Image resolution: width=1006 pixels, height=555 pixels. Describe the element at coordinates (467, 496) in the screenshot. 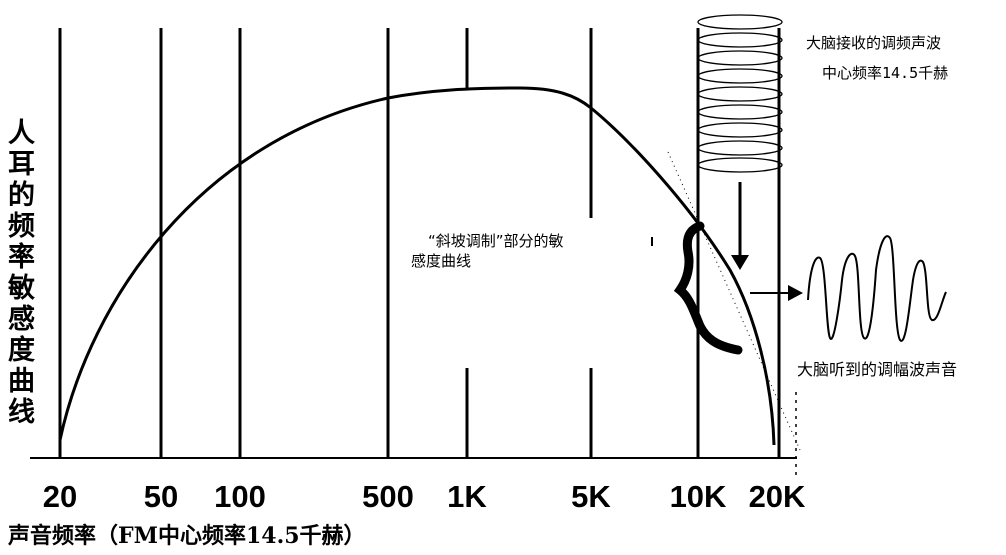

I see `x-tick-1k: 1K` at that location.